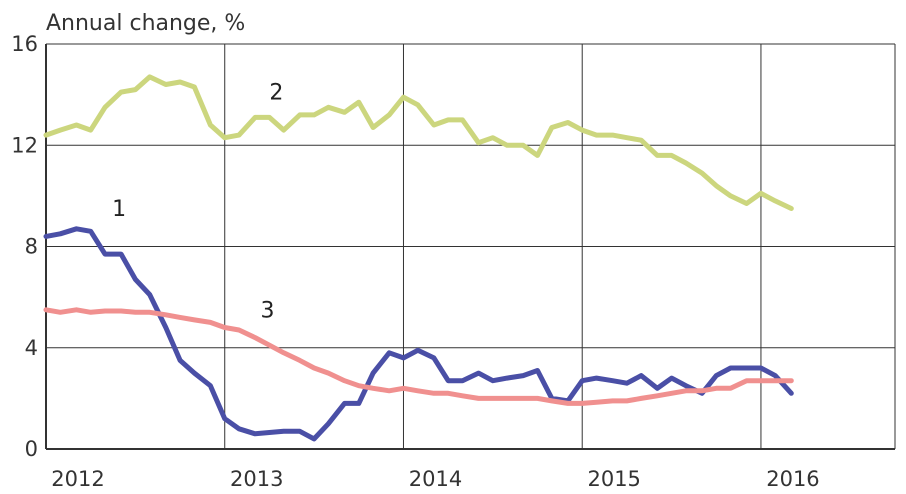 The height and width of the screenshot is (494, 906). I want to click on y-tick-labels: 0 4 8 12 16, so click(24, 246).